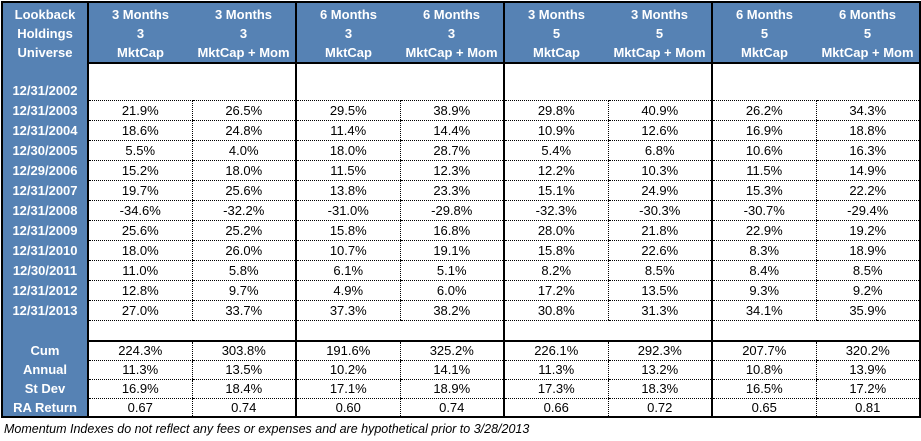 This screenshot has height=441, width=921. What do you see at coordinates (347, 190) in the screenshot?
I see `data-cell: 13.8%` at bounding box center [347, 190].